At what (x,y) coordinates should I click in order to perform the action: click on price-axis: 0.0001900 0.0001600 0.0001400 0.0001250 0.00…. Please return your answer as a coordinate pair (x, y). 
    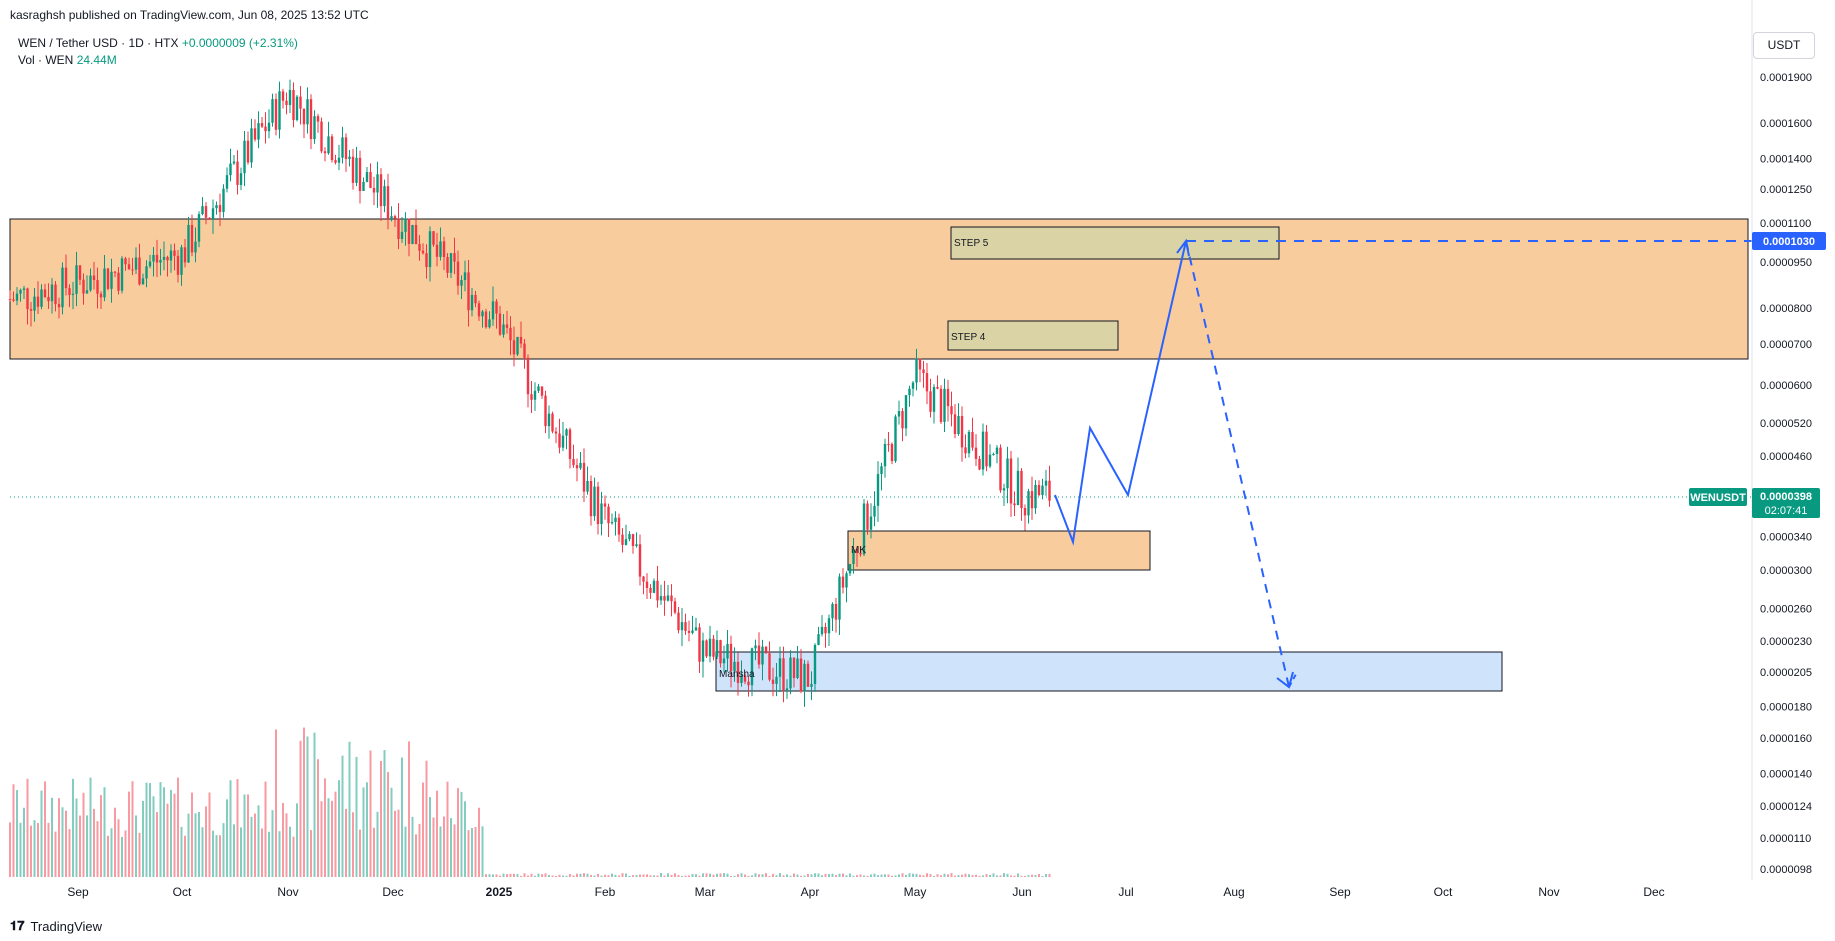
    Looking at the image, I should click on (1786, 474).